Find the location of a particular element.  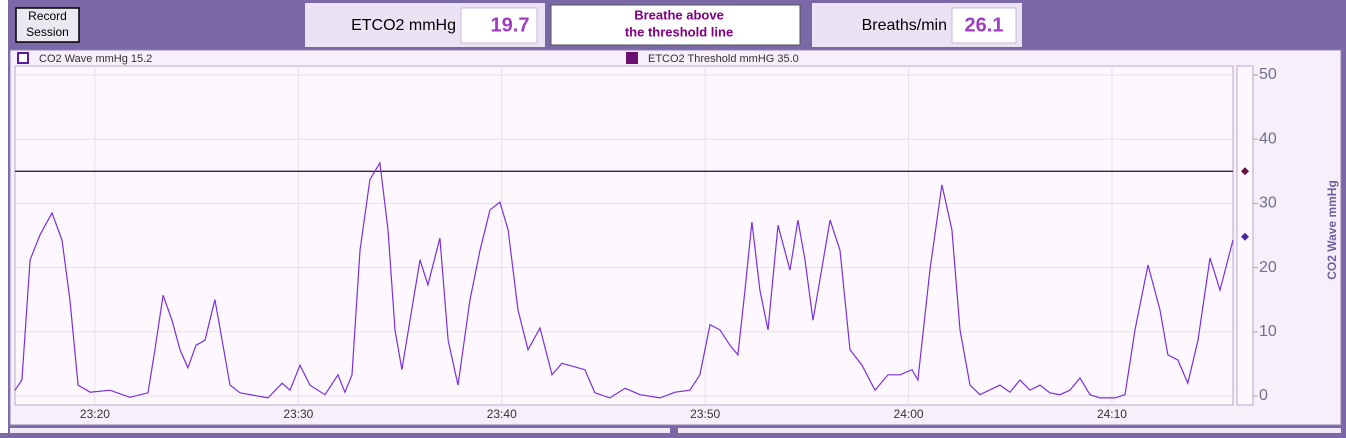

y-tick-label: 30 is located at coordinates (1268, 203).